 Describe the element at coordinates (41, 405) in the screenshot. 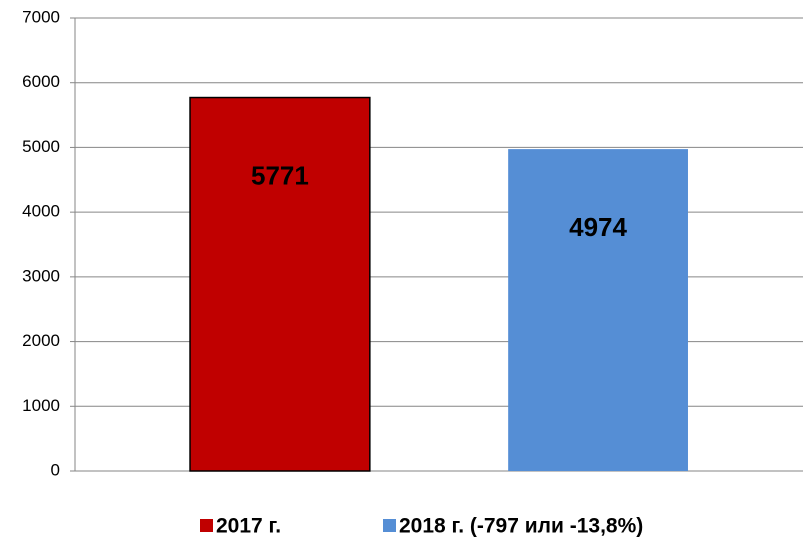

I see `y-tick-label: 1000` at that location.